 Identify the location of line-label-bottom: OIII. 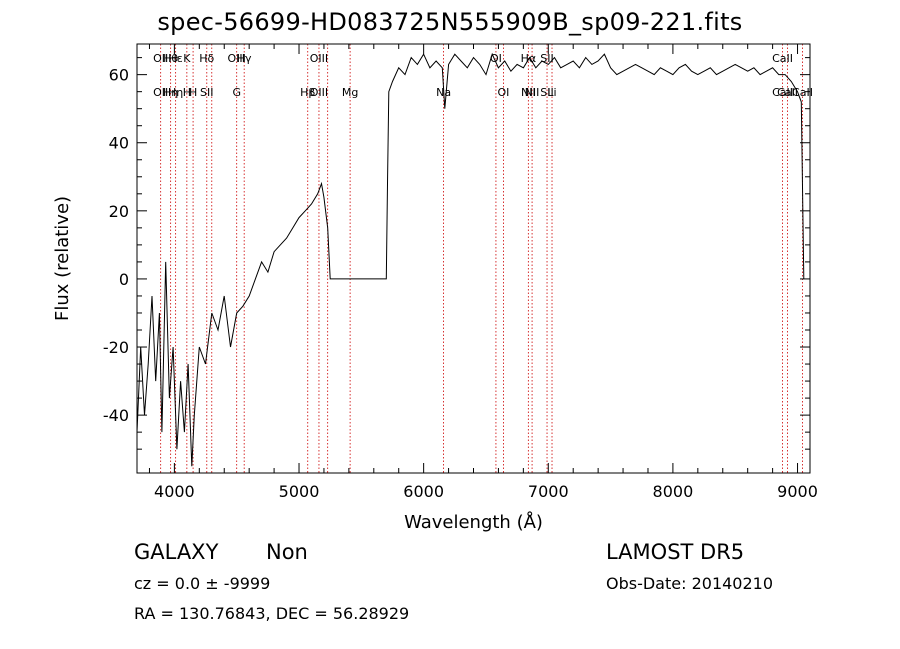
(319, 92).